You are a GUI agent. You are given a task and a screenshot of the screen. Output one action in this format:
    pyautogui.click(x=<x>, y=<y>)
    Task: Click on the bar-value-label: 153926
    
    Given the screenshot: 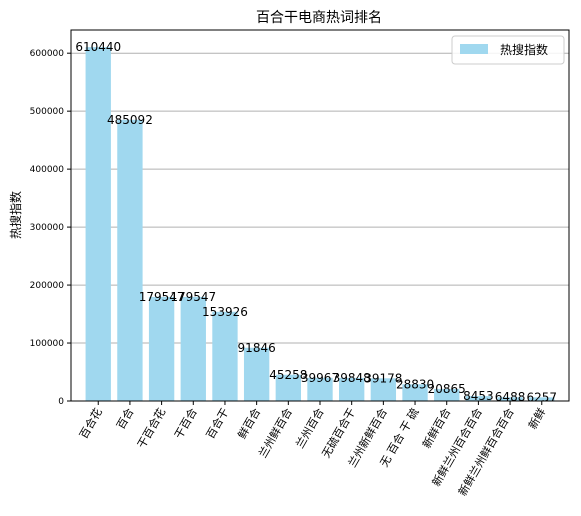 What is the action you would take?
    pyautogui.click(x=225, y=312)
    